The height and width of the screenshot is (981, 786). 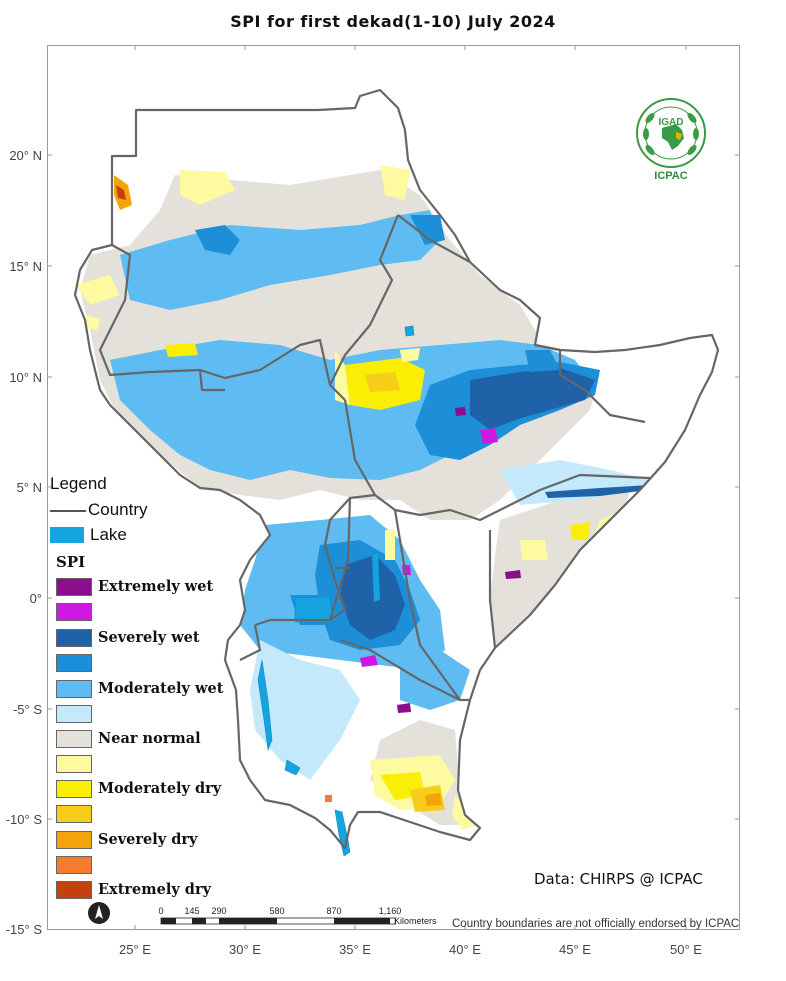 What do you see at coordinates (29, 487) in the screenshot?
I see `lat-label-5n: 5° N` at bounding box center [29, 487].